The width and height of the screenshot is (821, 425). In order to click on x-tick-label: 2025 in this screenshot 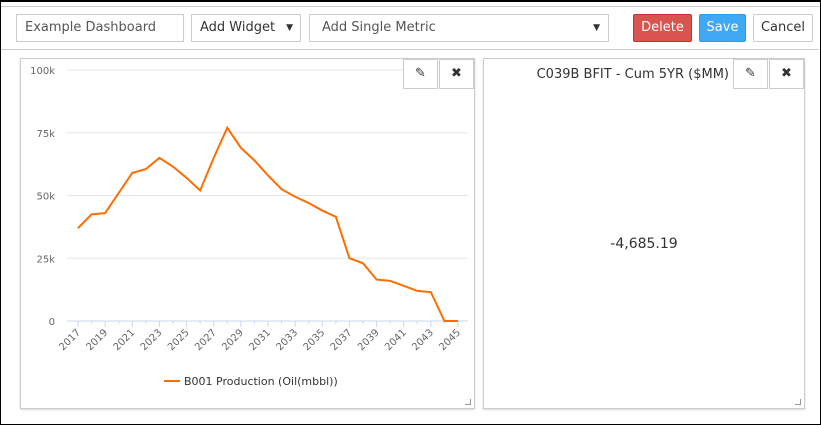, I will do `click(179, 340)`.